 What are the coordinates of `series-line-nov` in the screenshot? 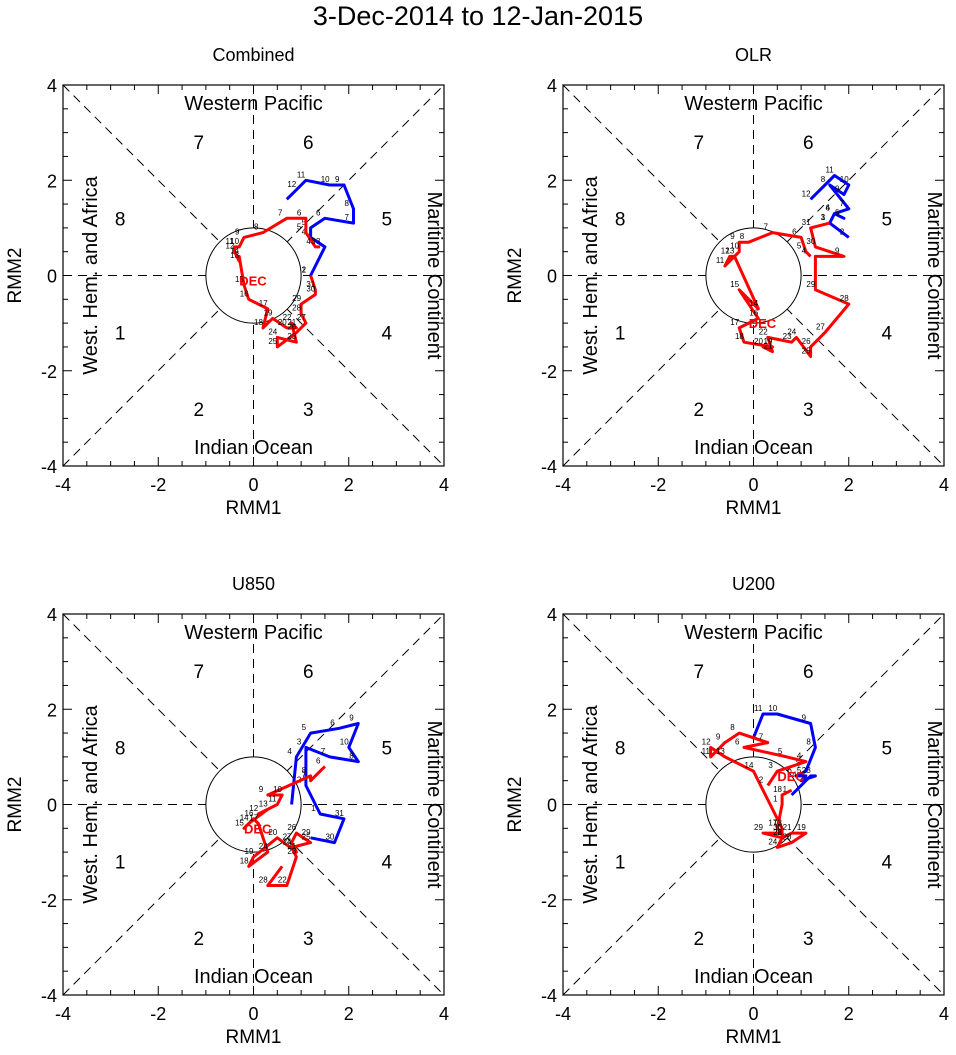 It's located at (320, 227).